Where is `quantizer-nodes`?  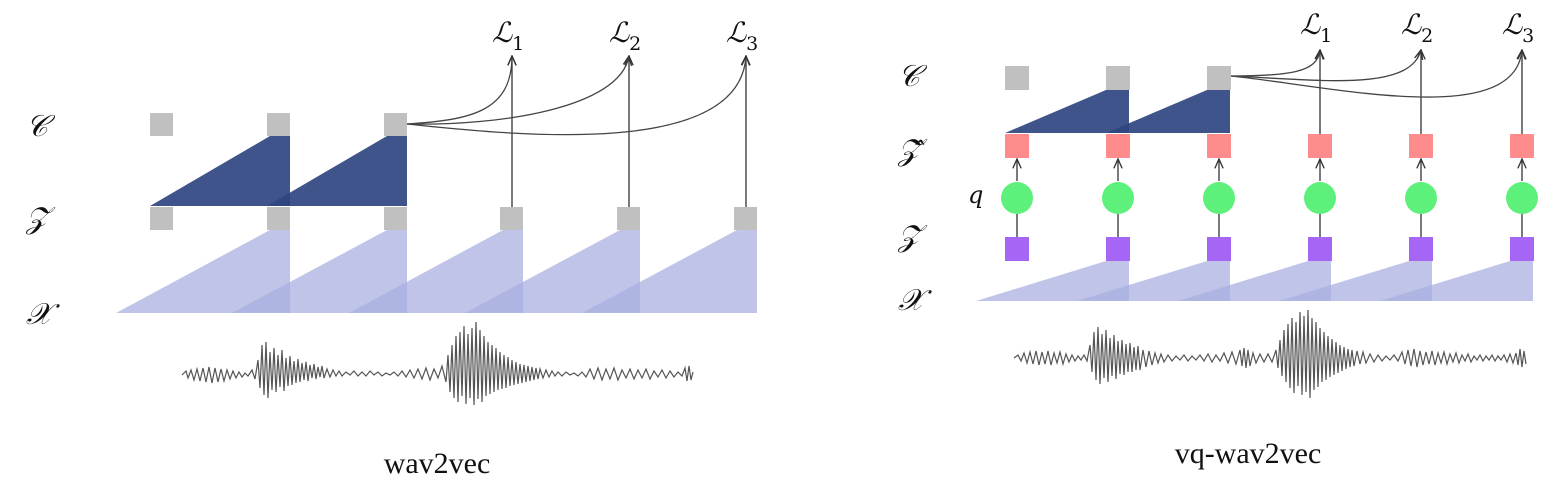
quantizer-nodes is located at coordinates (1269, 198).